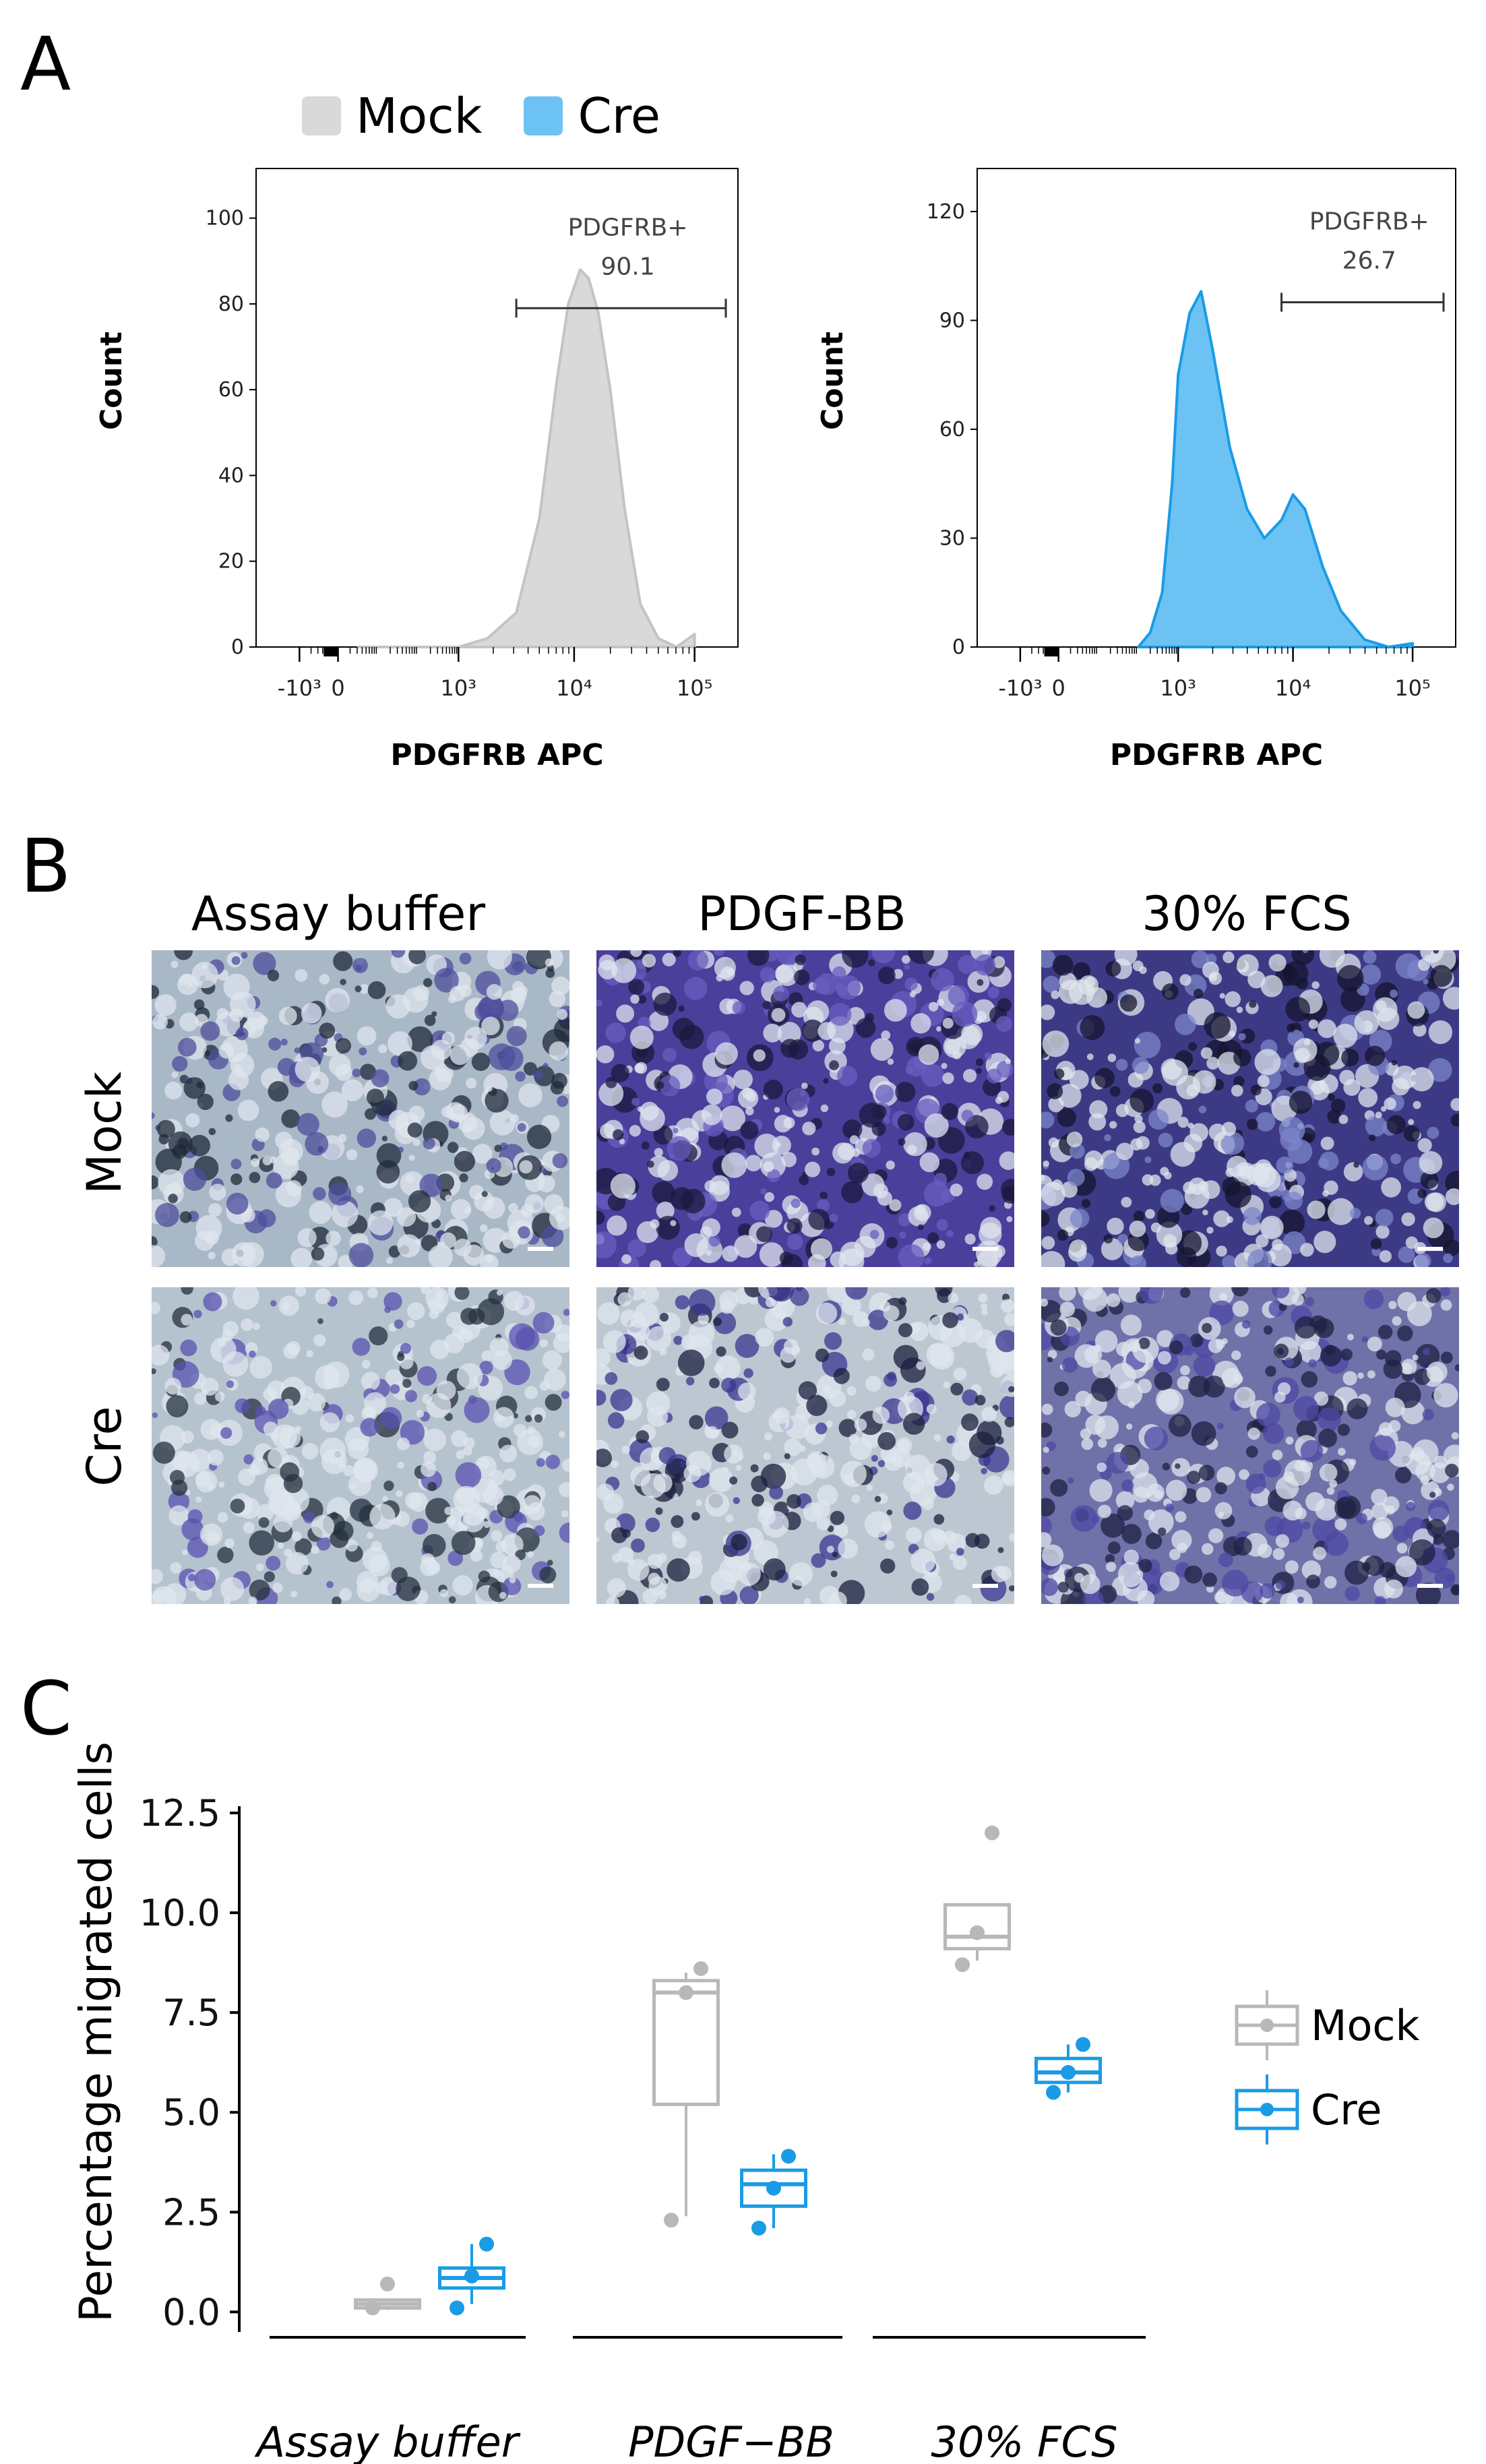 This screenshot has width=1486, height=2464. What do you see at coordinates (1250, 1446) in the screenshot?
I see `micrograph-cre-30-fcs` at bounding box center [1250, 1446].